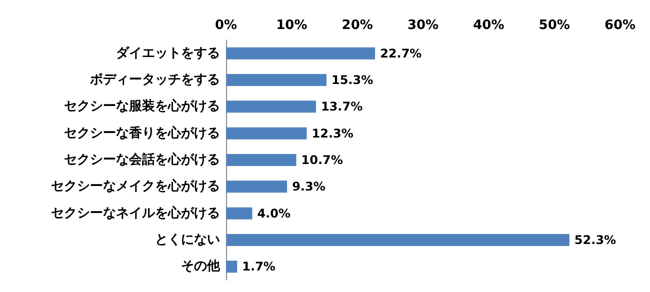 The width and height of the screenshot is (650, 292). I want to click on x-tick-label: 10%, so click(292, 25).